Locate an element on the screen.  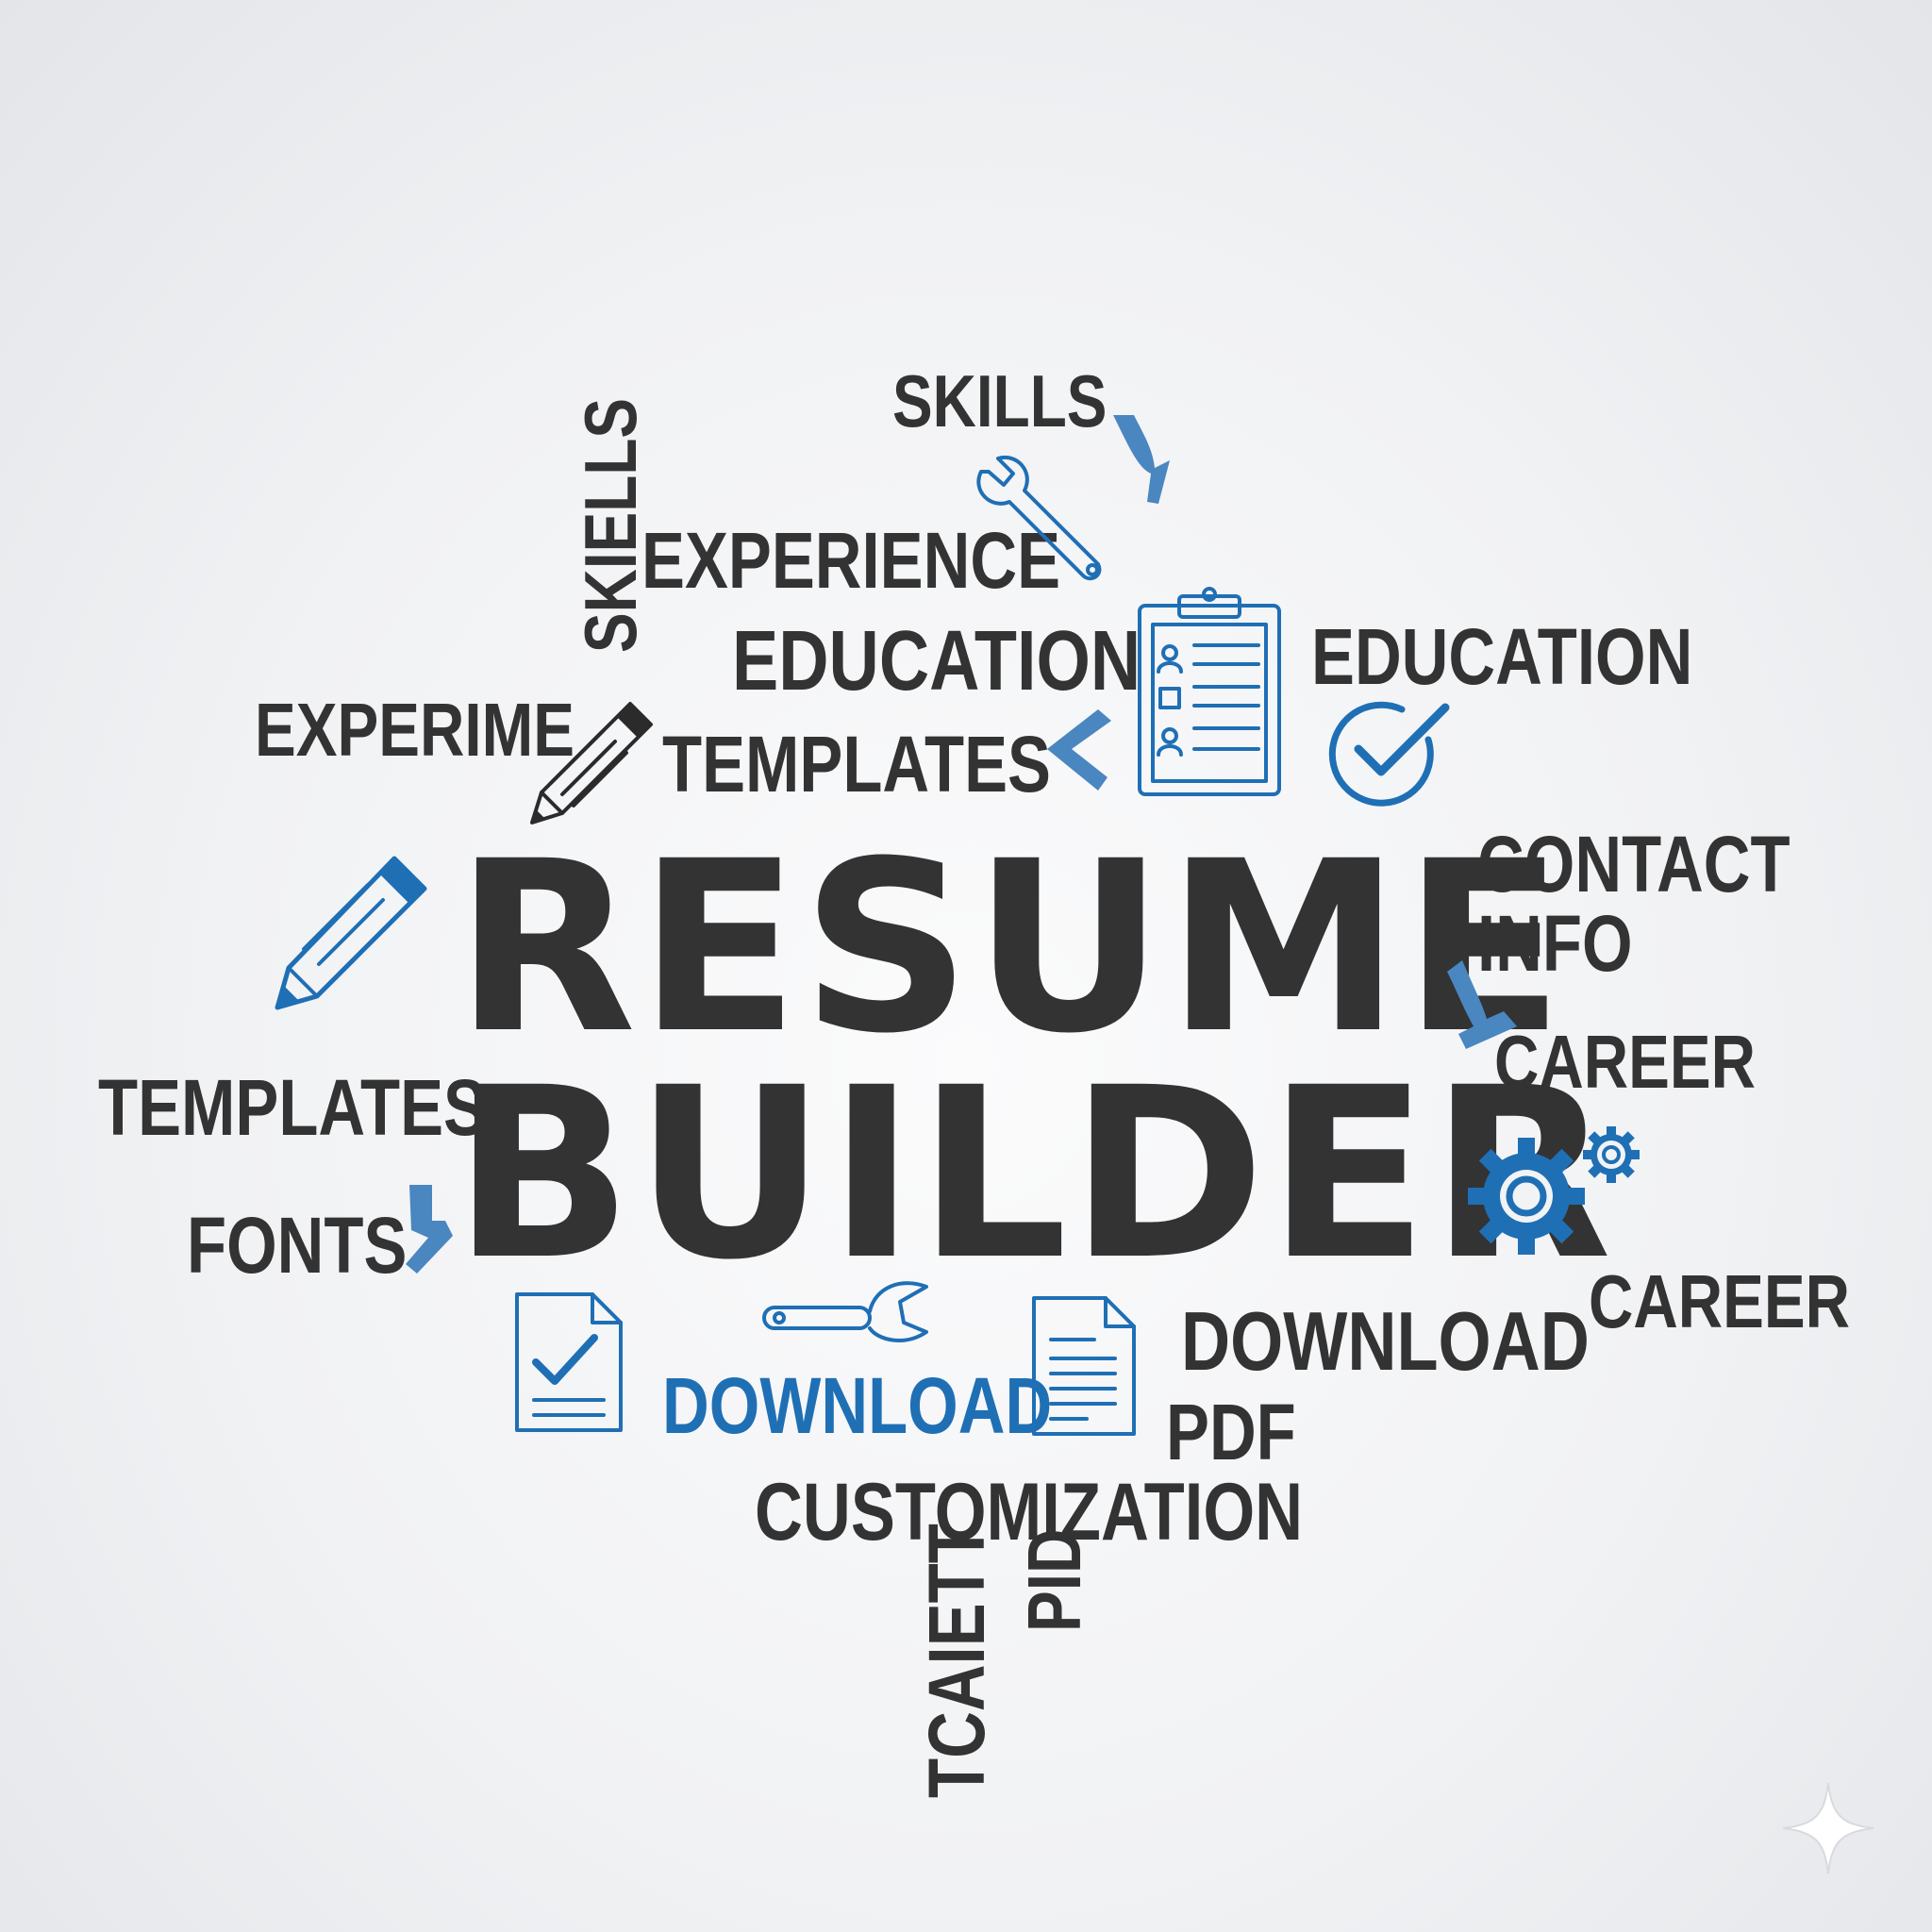
word-education-mid: EDUCATION is located at coordinates (937, 661).